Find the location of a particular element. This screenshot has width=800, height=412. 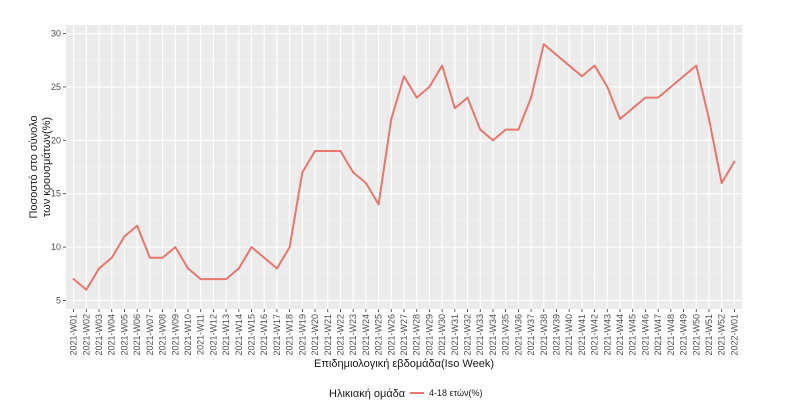

x-tick-label: 2021-W31 is located at coordinates (455, 335).